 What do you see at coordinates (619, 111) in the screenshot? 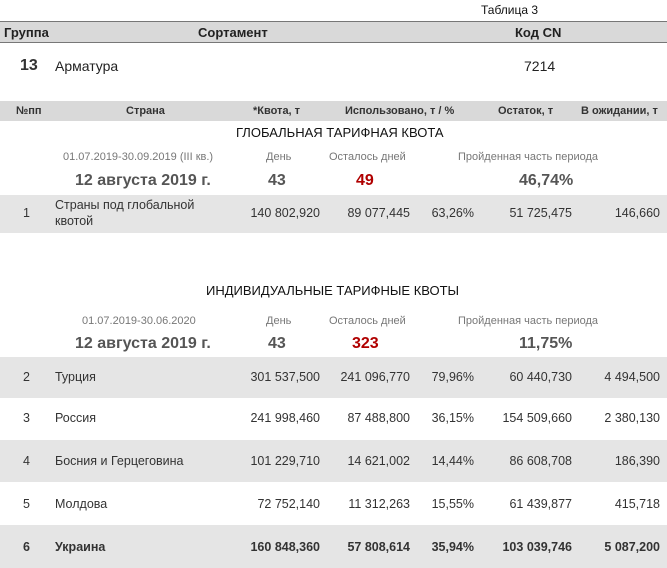
I see `col-pending: В ожидании, т` at bounding box center [619, 111].